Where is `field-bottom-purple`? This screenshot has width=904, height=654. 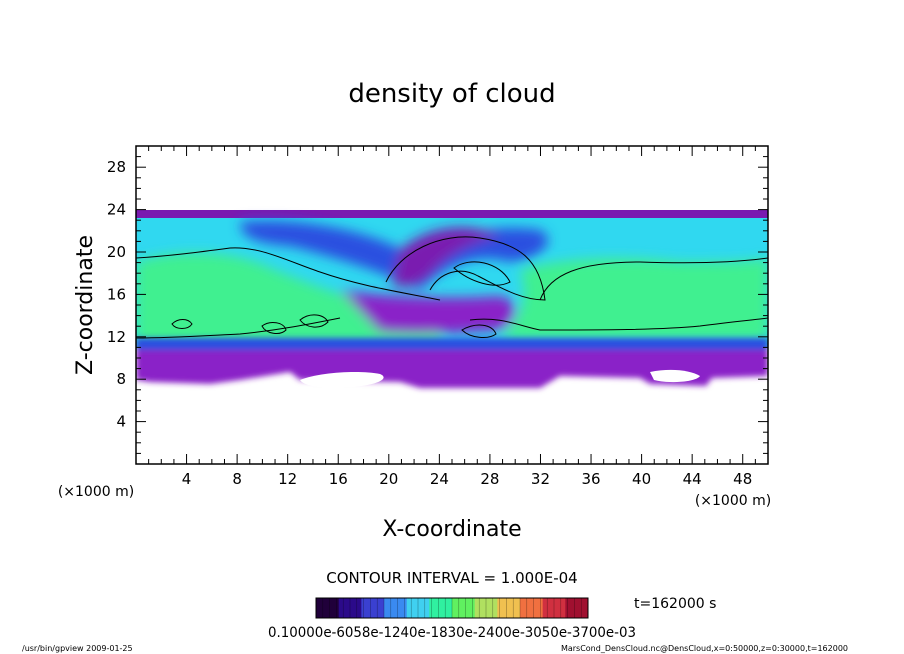 field-bottom-purple is located at coordinates (452, 369).